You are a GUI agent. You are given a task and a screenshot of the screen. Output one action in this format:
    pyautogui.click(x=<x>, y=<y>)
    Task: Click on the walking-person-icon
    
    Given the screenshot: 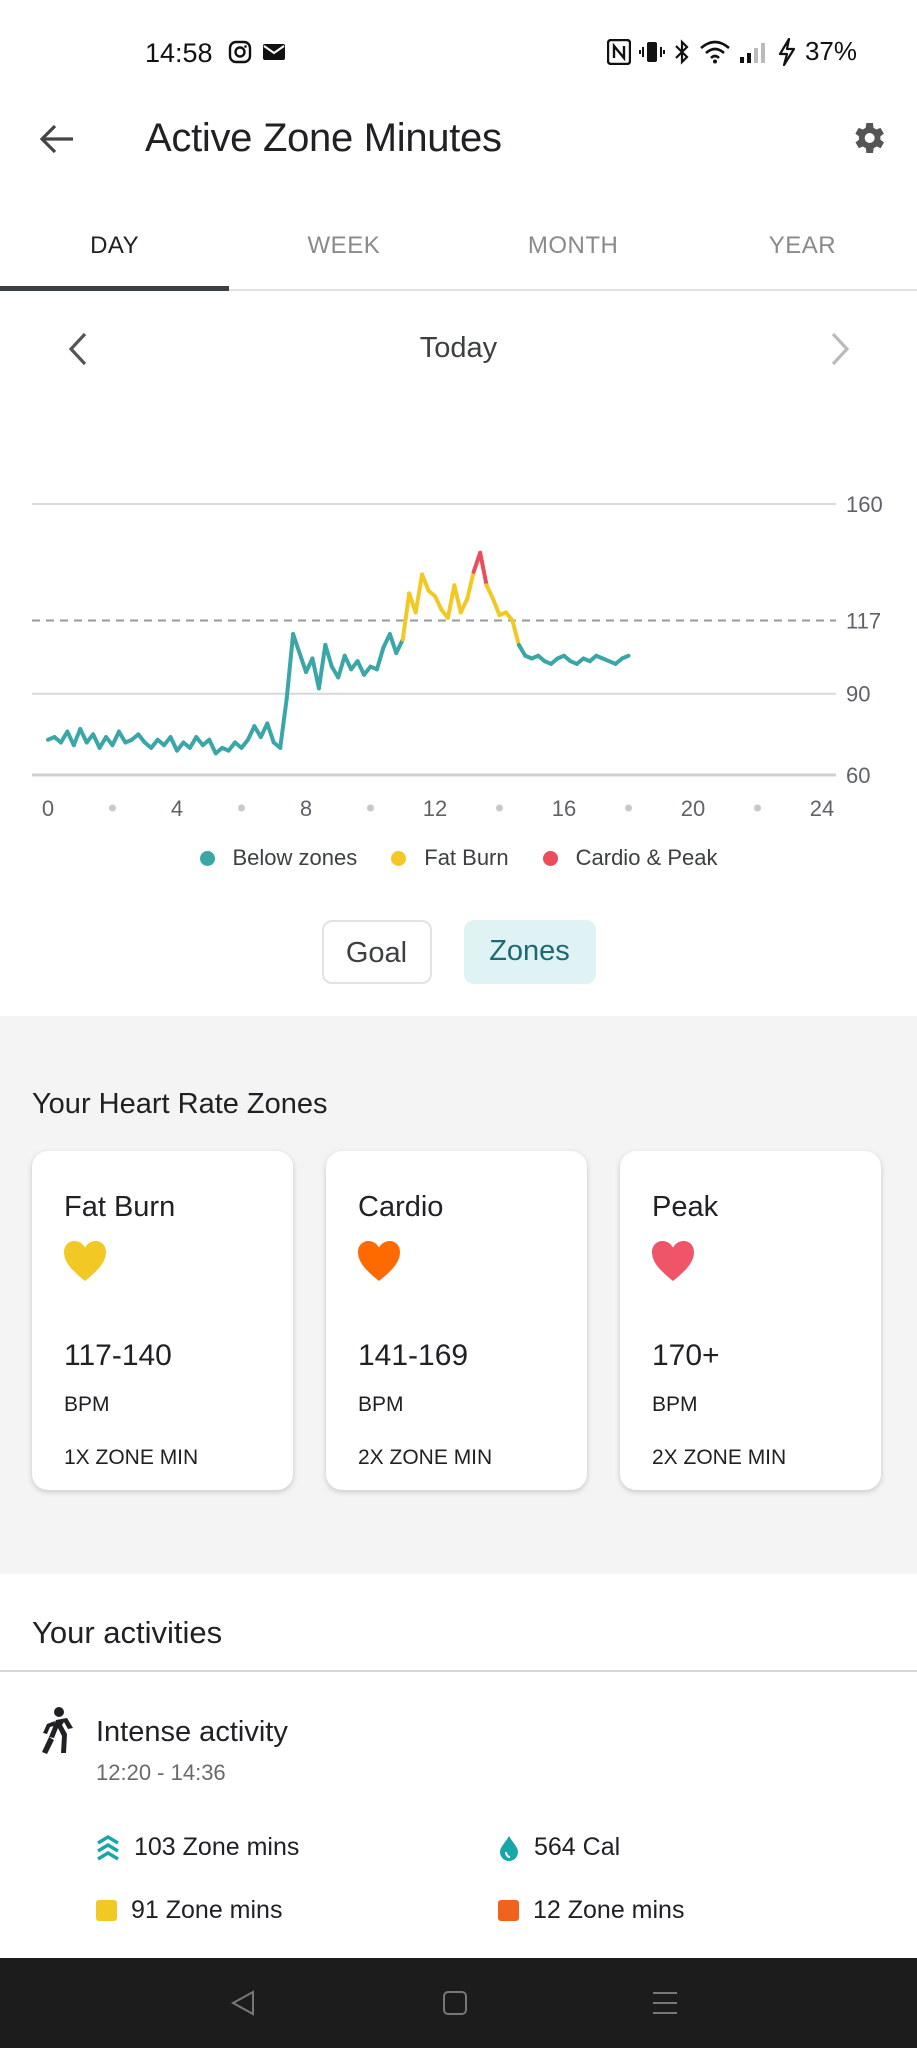 What is the action you would take?
    pyautogui.click(x=56, y=1731)
    